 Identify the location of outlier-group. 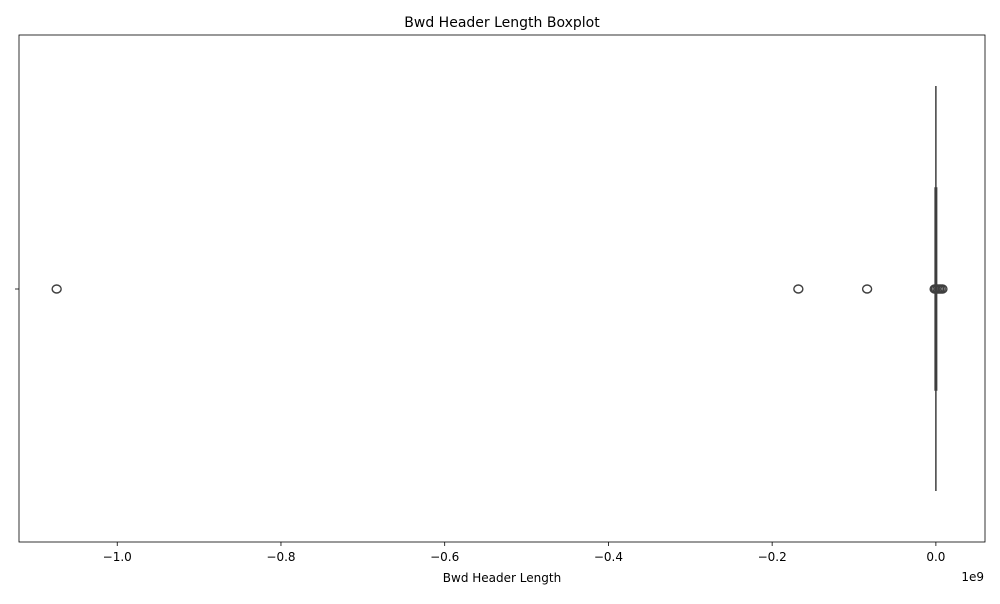
(499, 289).